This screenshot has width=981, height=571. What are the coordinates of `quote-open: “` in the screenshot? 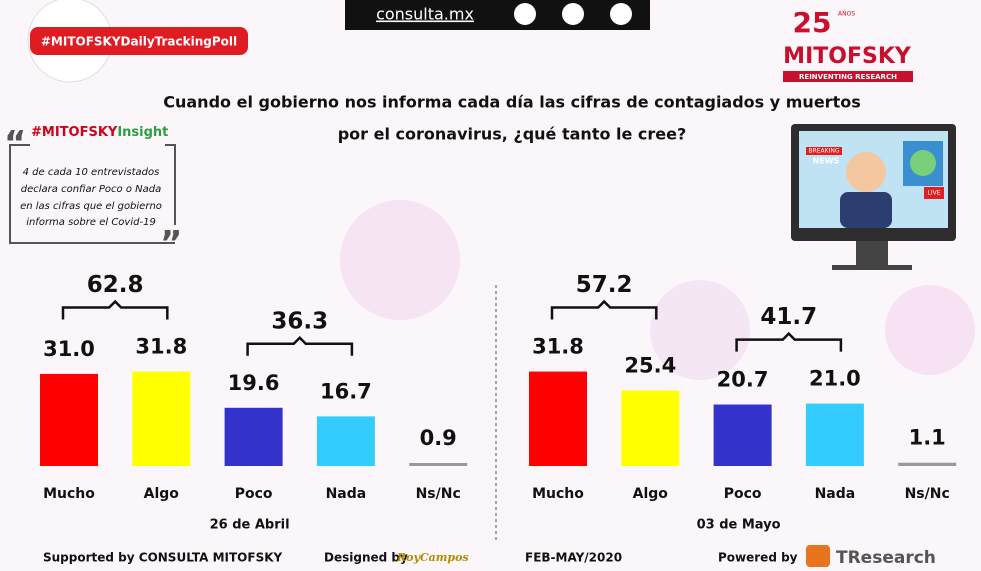 It's located at (15, 144).